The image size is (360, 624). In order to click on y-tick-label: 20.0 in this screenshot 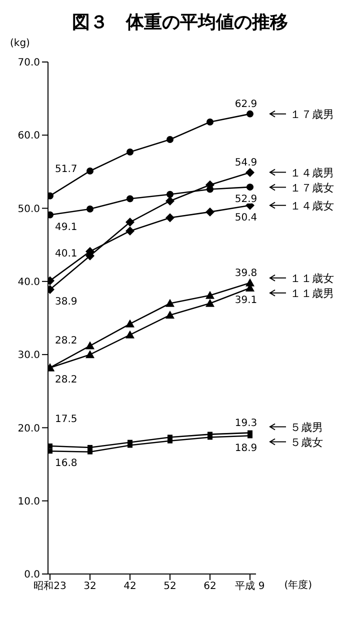, I will do `click(29, 428)`.